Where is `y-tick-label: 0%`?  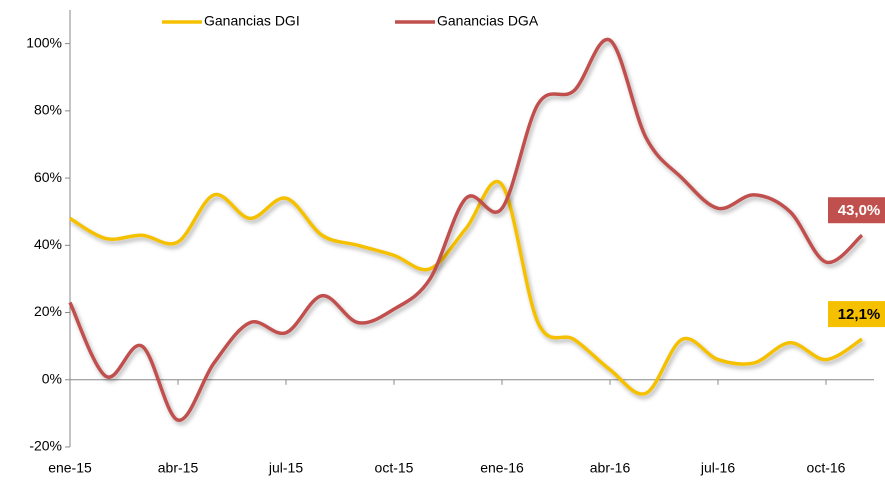
y-tick-label: 0% is located at coordinates (52, 378).